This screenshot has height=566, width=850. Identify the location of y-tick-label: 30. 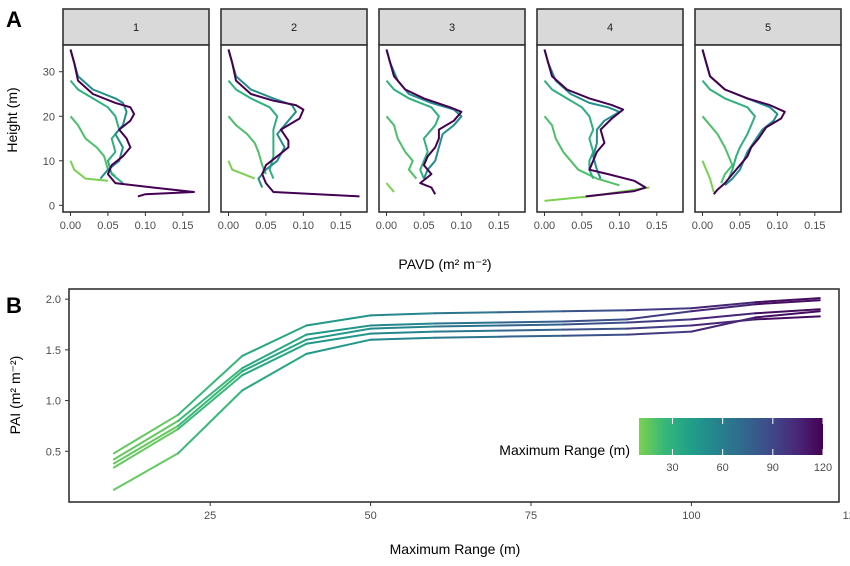
(49, 73).